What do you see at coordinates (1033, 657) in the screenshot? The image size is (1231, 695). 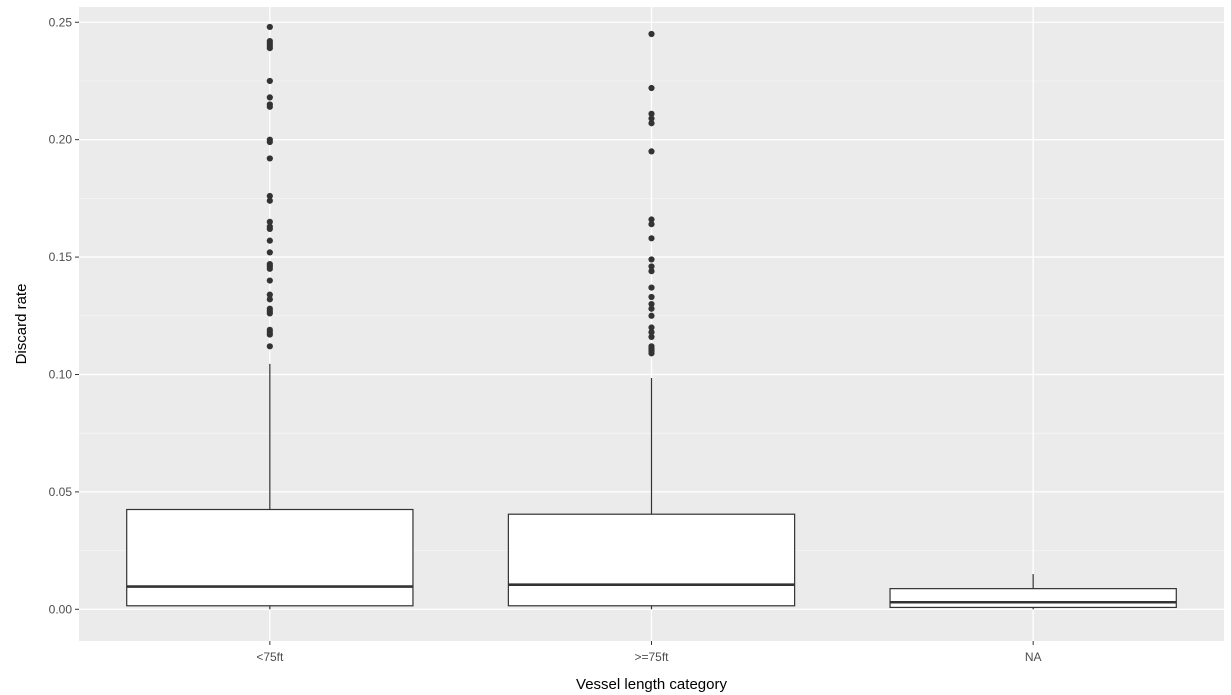 I see `x-tick-label: NA` at bounding box center [1033, 657].